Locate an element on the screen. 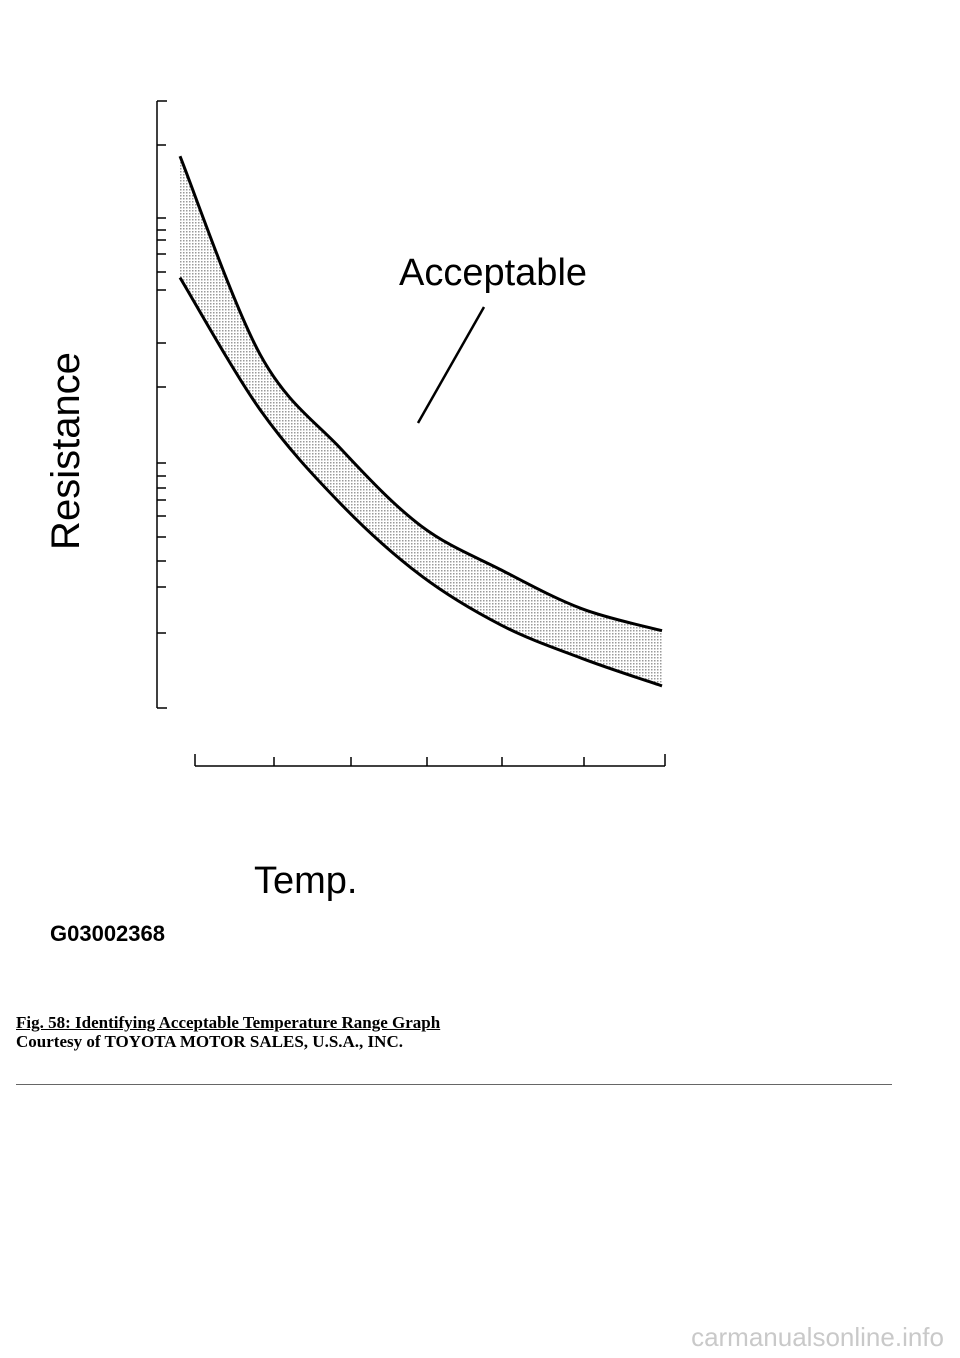 This screenshot has width=960, height=1358. divider is located at coordinates (454, 1084).